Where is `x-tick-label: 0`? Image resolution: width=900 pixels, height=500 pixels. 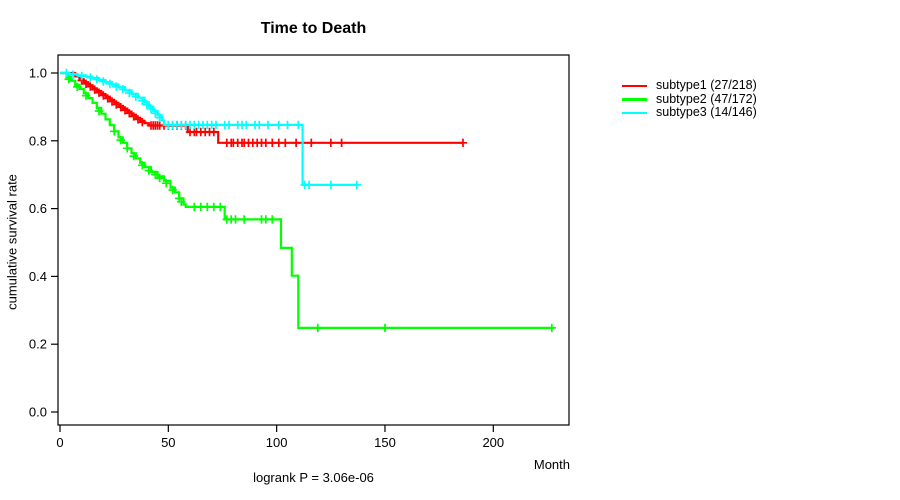 x-tick-label: 0 is located at coordinates (59, 442).